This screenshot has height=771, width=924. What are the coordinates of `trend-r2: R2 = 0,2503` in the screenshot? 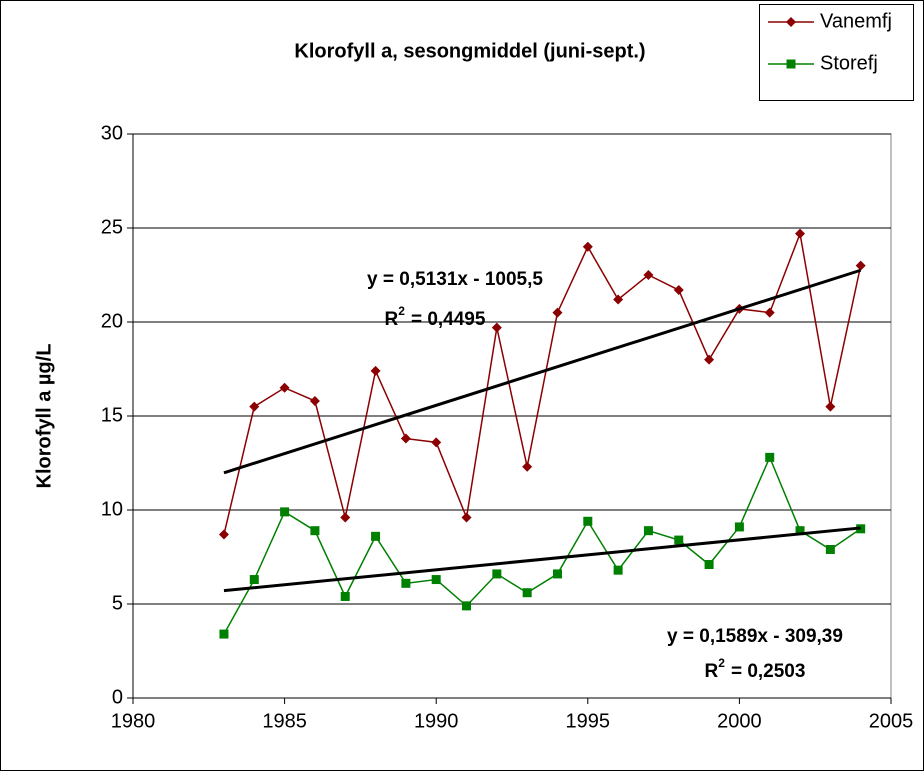 It's located at (755, 669).